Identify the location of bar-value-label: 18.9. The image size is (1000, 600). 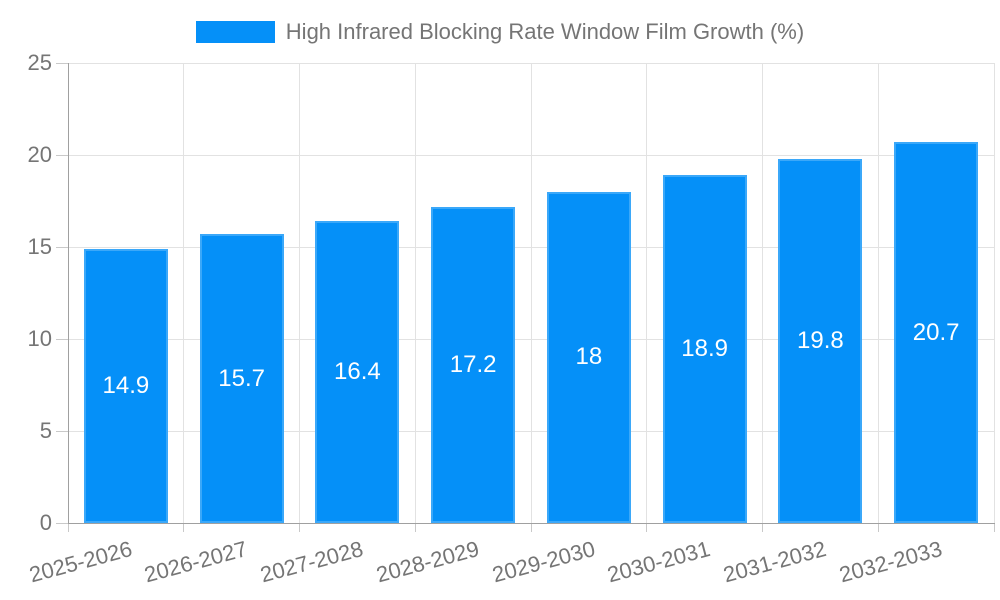
(704, 349).